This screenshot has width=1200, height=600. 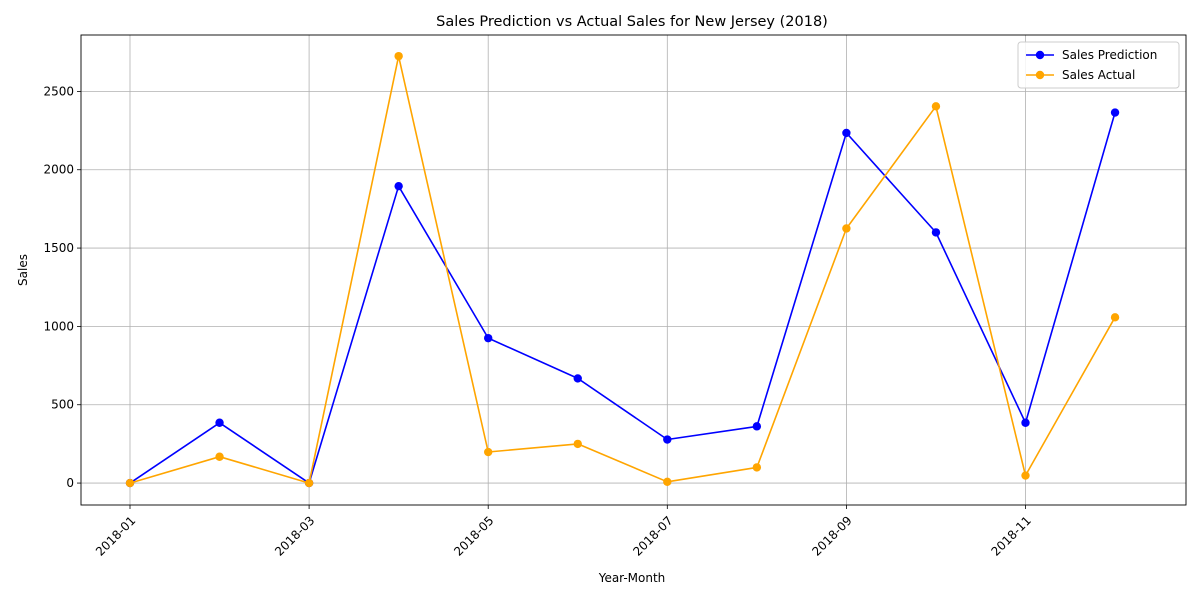 What do you see at coordinates (70, 483) in the screenshot?
I see `y-tick-label: 0` at bounding box center [70, 483].